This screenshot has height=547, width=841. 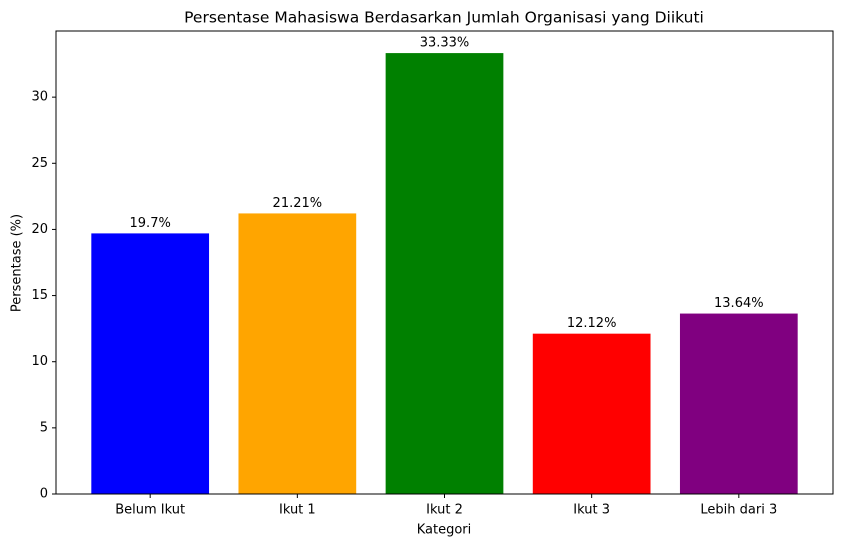 What do you see at coordinates (444, 510) in the screenshot?
I see `x-tick-label: Ikut 2` at bounding box center [444, 510].